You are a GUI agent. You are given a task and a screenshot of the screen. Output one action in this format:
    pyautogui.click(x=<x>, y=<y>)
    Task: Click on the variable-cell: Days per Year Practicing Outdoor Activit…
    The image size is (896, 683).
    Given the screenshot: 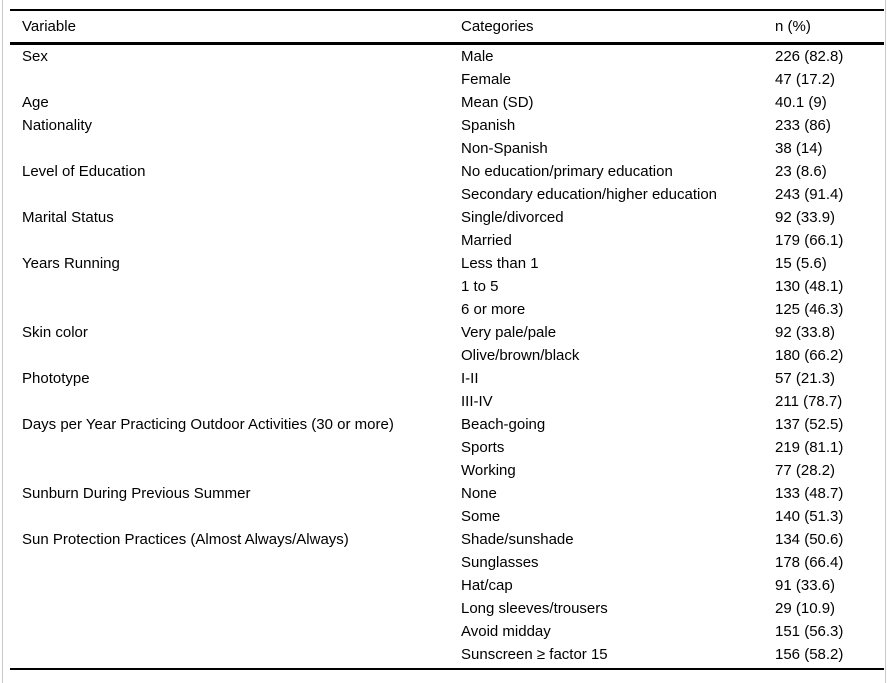 What is the action you would take?
    pyautogui.click(x=208, y=424)
    